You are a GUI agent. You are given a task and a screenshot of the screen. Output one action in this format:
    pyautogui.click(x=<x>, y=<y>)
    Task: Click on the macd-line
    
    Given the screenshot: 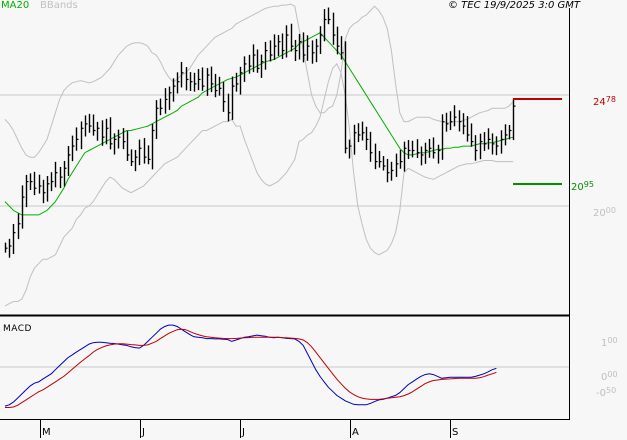 What is the action you would take?
    pyautogui.click(x=250, y=365)
    